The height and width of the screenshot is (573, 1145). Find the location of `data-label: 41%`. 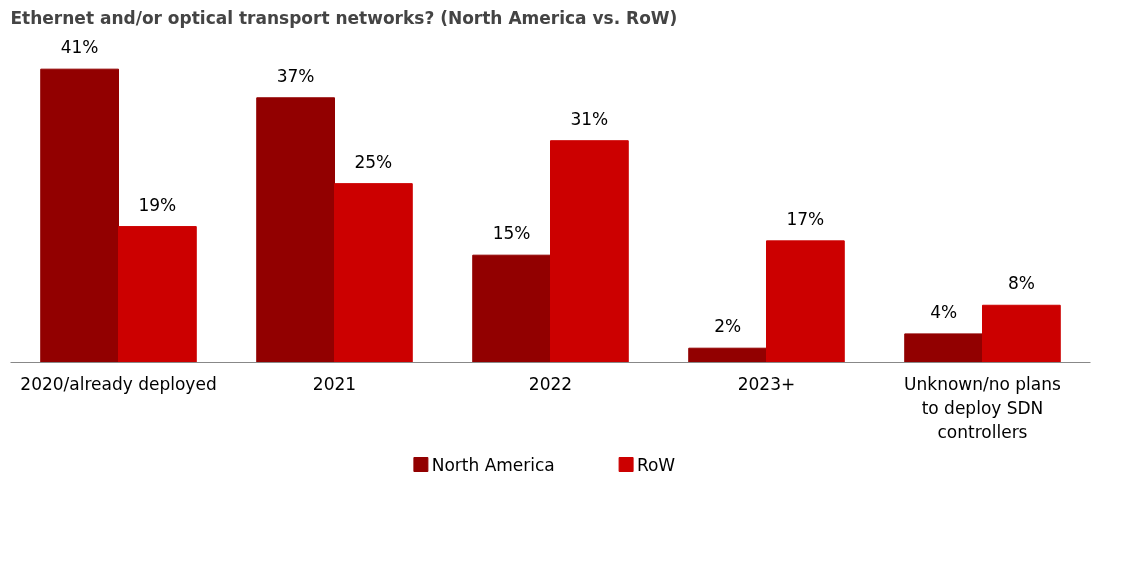

data-label: 41% is located at coordinates (79, 47).